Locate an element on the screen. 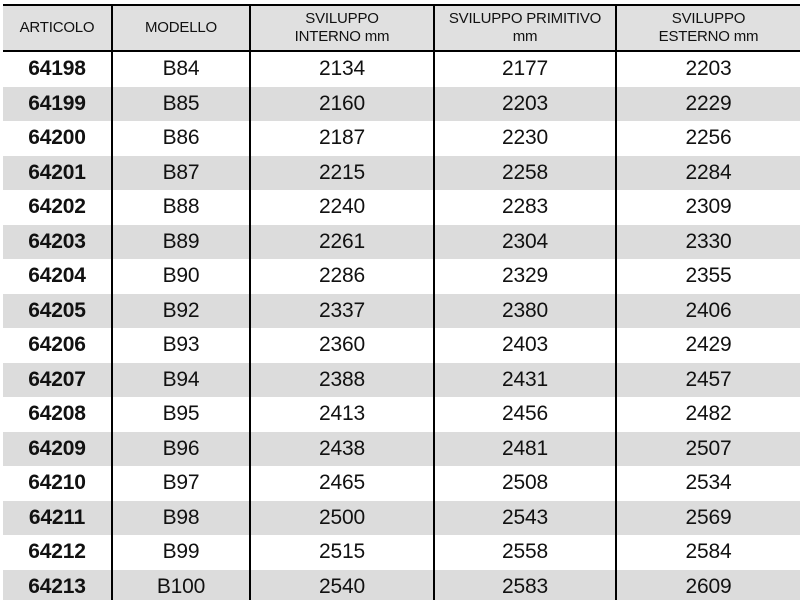 The image size is (800, 600). cell-modello: B100 is located at coordinates (180, 584).